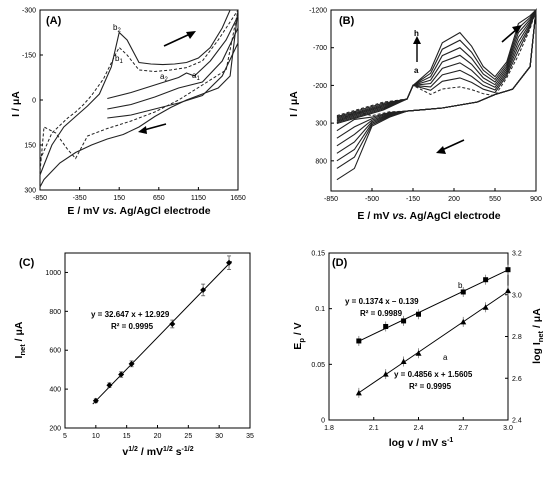 The image size is (550, 487). Describe the element at coordinates (16, 104) in the screenshot. I see `panel-a-ylabel: I / μA` at that location.